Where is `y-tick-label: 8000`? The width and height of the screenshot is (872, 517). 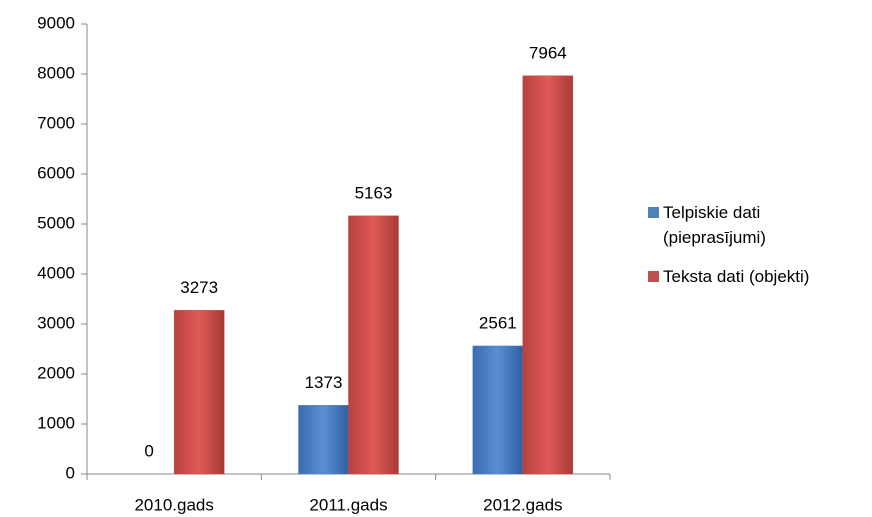
y-tick-label: 8000 is located at coordinates (56, 72).